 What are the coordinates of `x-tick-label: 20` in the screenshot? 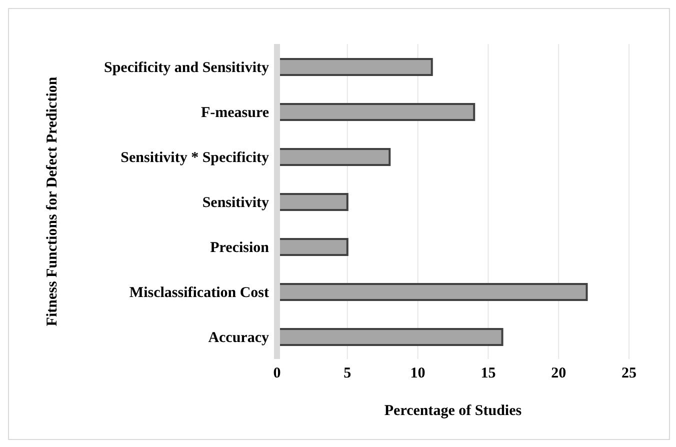 It's located at (558, 374).